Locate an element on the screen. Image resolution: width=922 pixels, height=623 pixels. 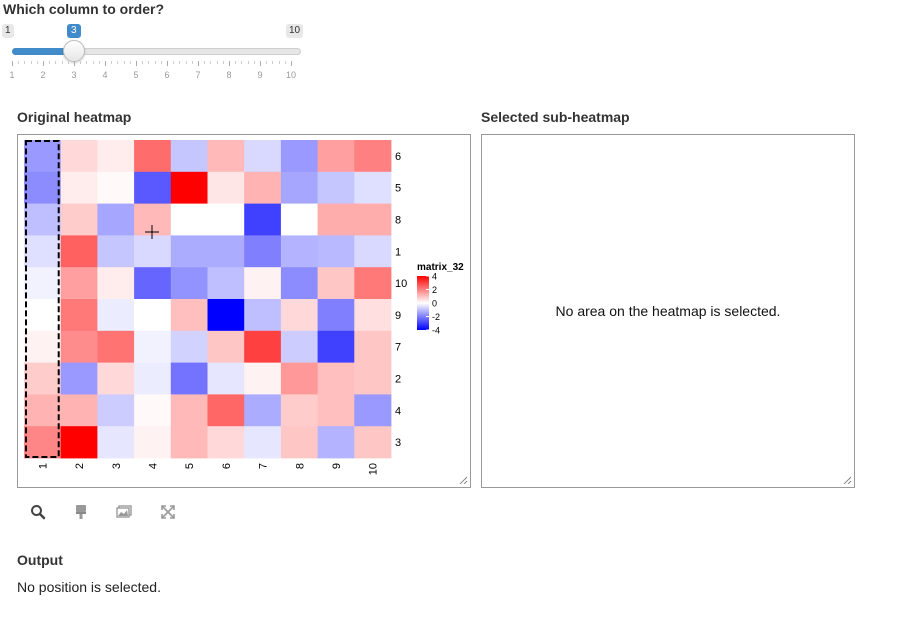
slider-handle is located at coordinates (74, 51).